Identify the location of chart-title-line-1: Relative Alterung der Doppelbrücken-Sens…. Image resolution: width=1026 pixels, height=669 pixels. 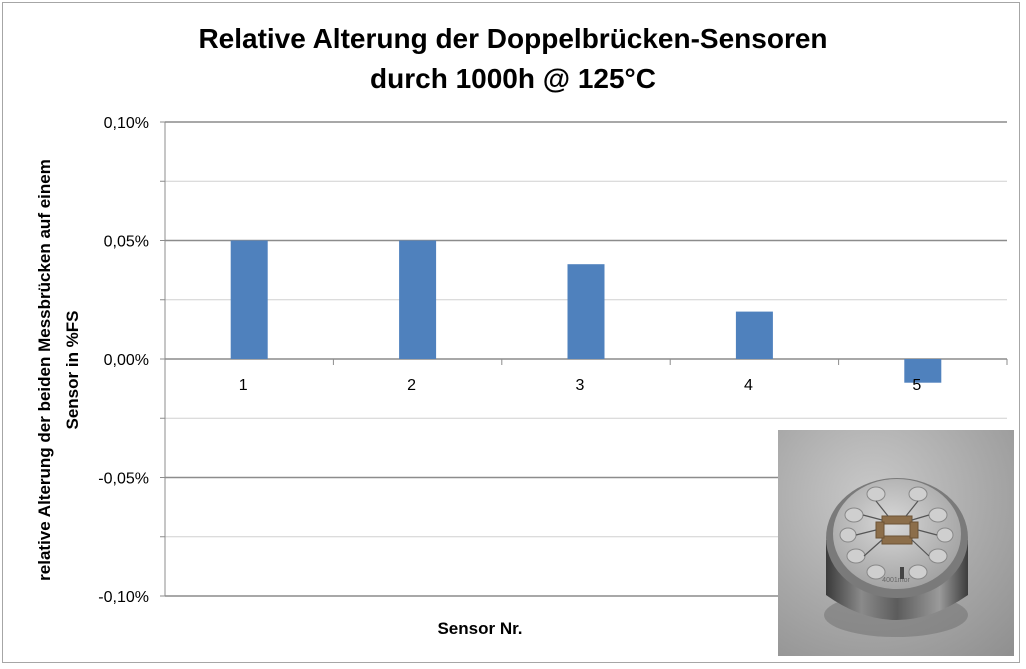
(512, 38).